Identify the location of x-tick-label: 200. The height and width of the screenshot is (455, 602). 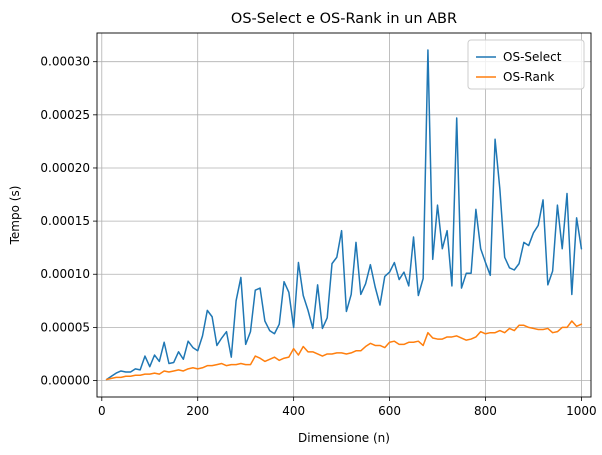
(197, 411).